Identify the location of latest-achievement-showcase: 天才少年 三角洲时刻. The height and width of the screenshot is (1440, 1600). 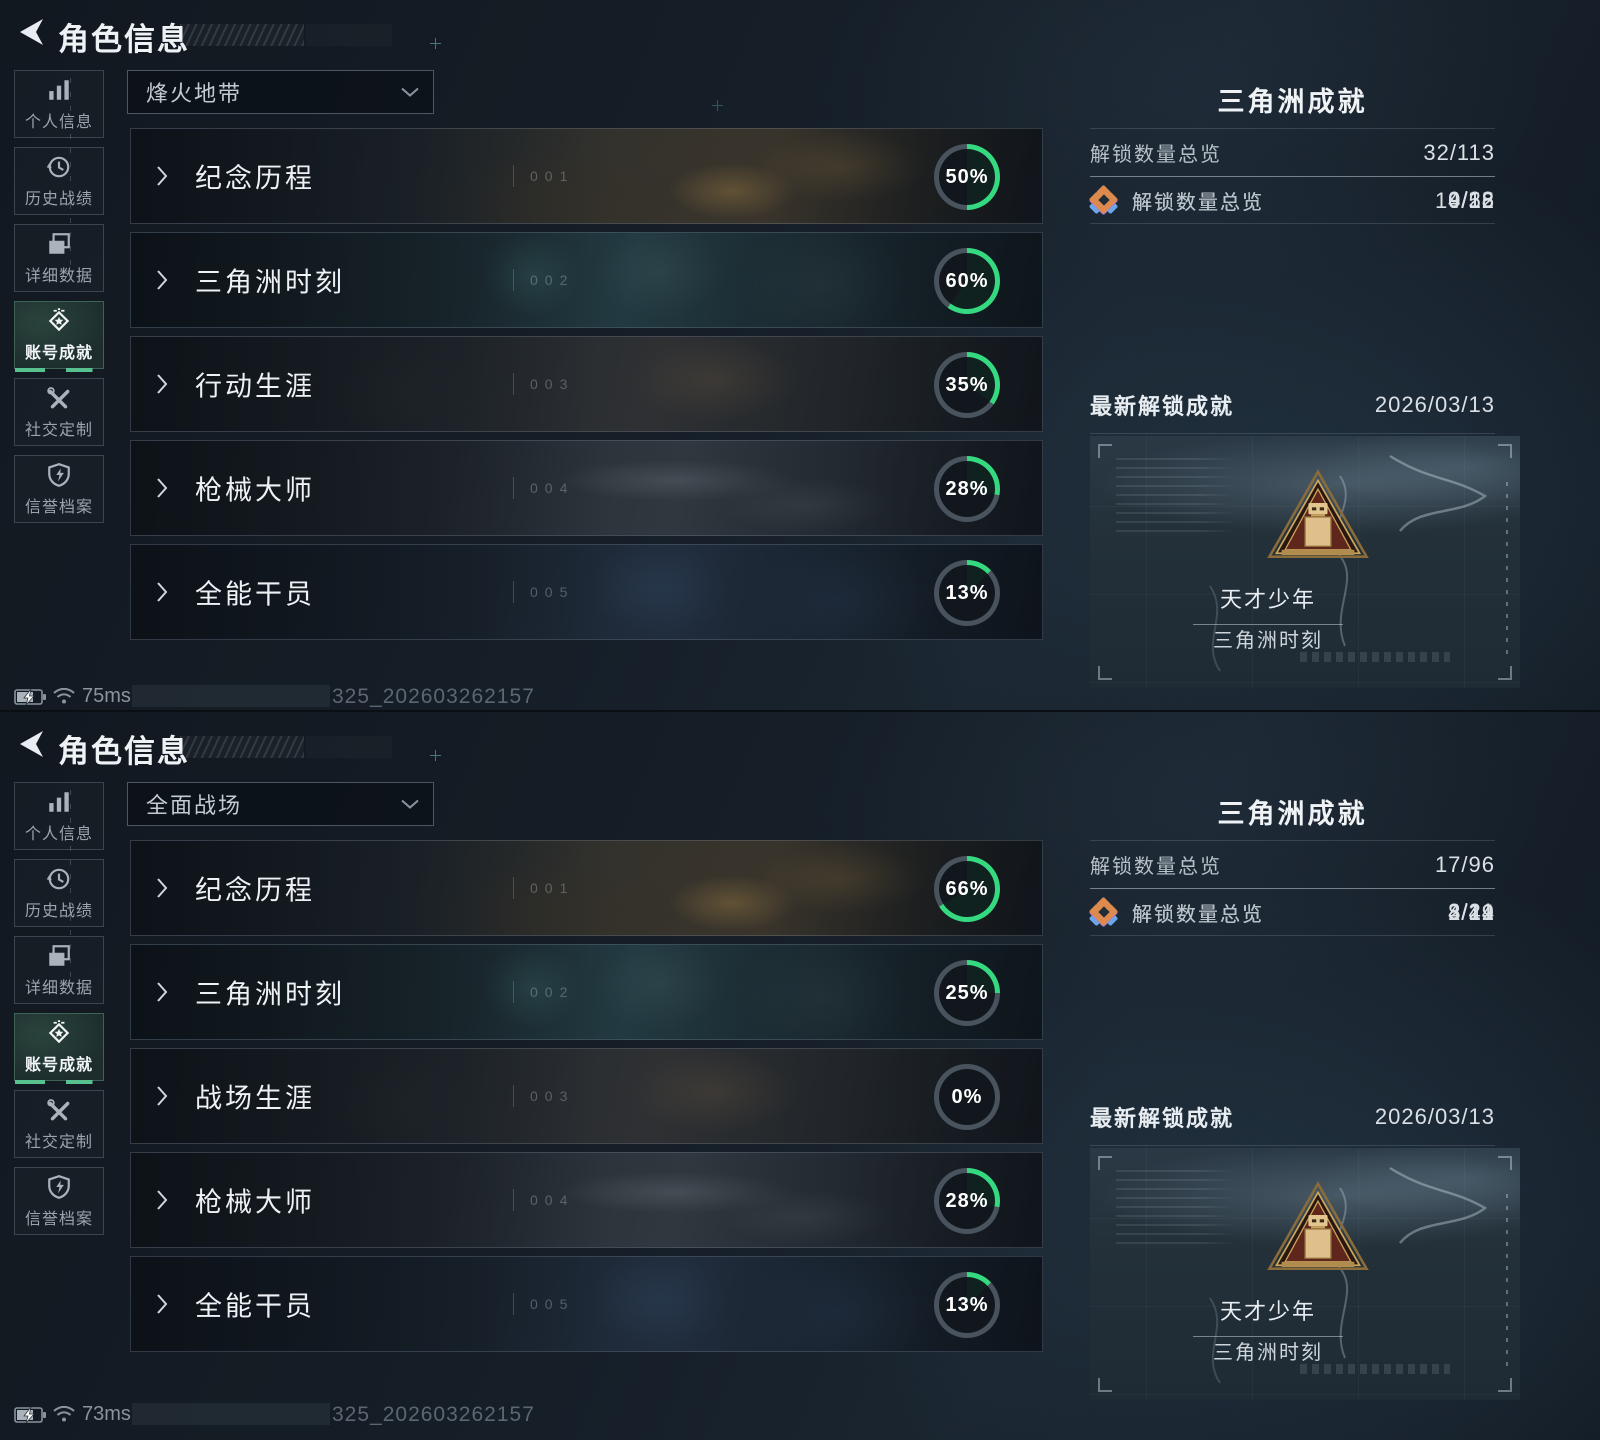
(1305, 562).